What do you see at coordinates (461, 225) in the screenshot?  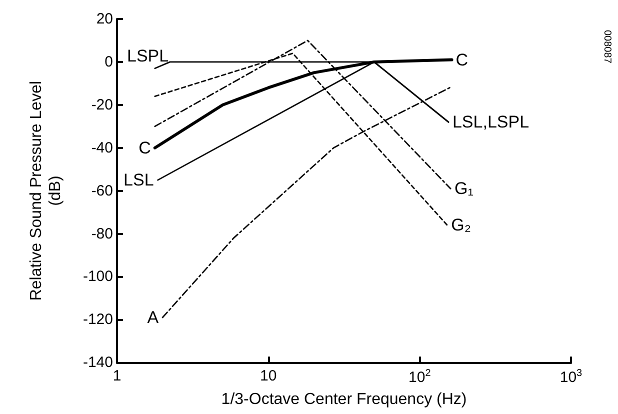 I see `annotation: G₂` at bounding box center [461, 225].